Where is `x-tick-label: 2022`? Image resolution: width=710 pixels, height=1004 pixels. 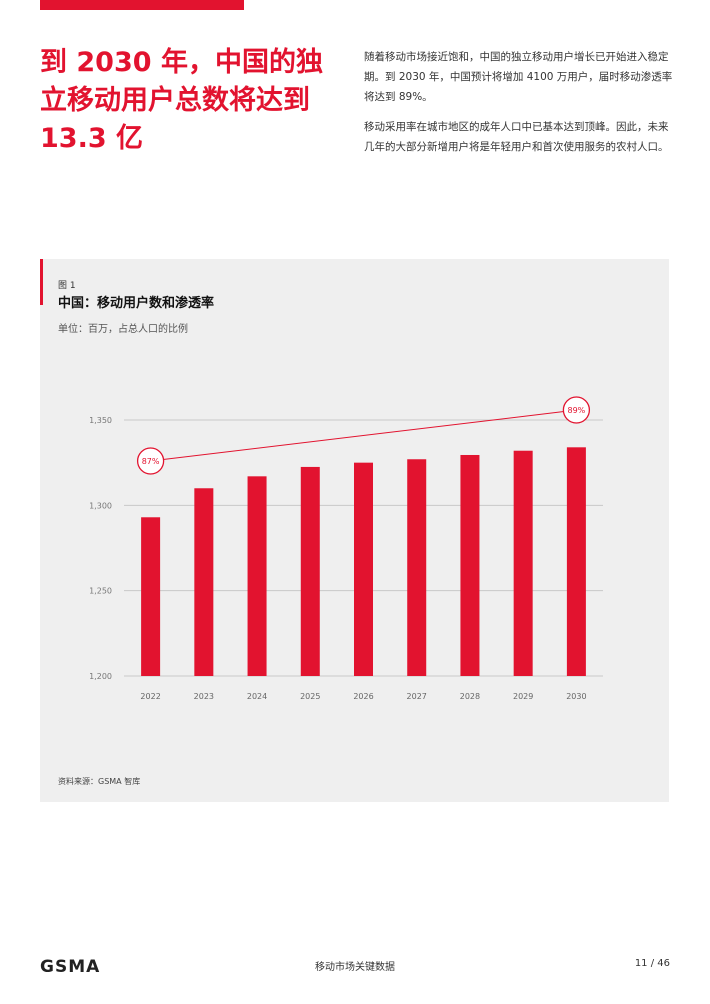
x-tick-label: 2022 is located at coordinates (150, 696).